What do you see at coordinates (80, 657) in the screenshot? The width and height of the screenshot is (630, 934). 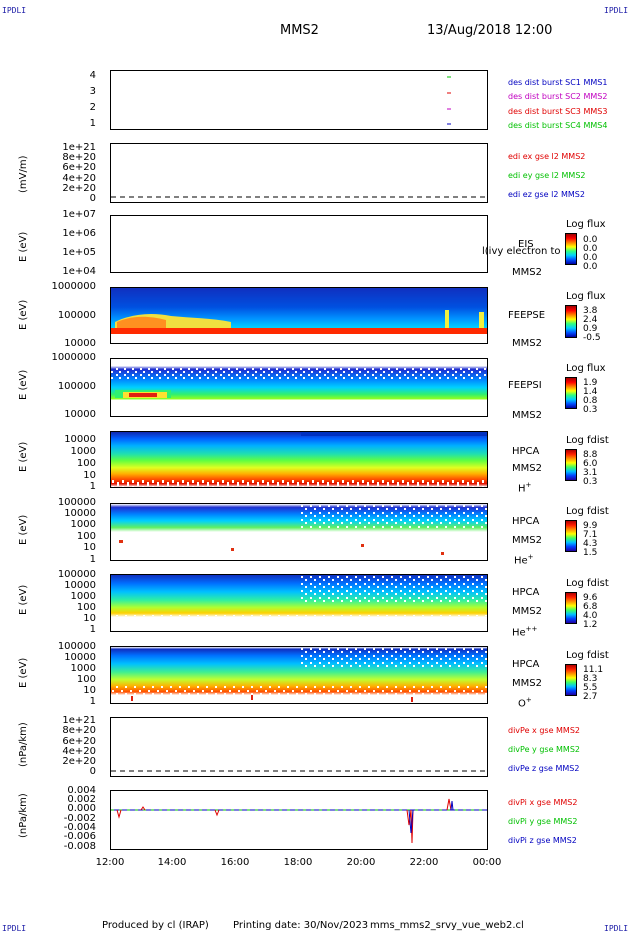 I see `hpca-o-ytick: 10000` at bounding box center [80, 657].